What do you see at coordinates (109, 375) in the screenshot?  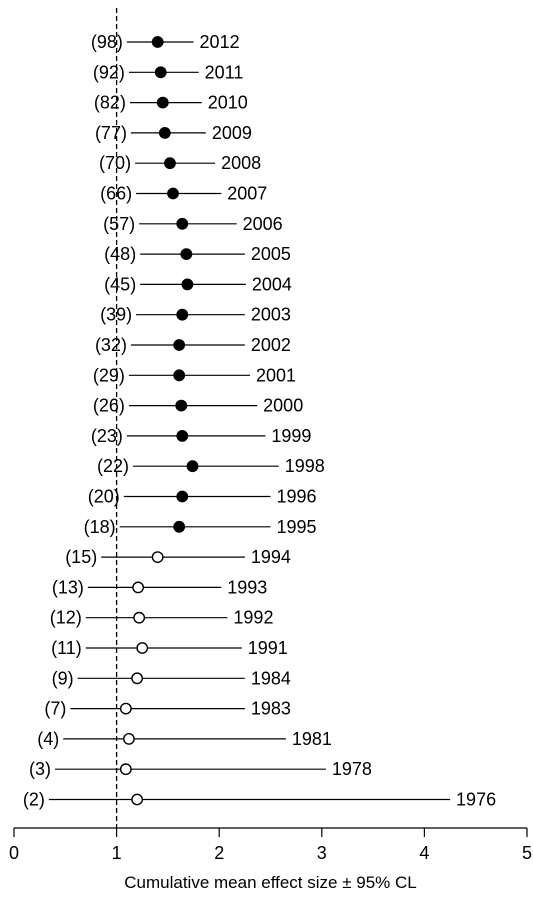 I see `study-count-label: (29)` at bounding box center [109, 375].